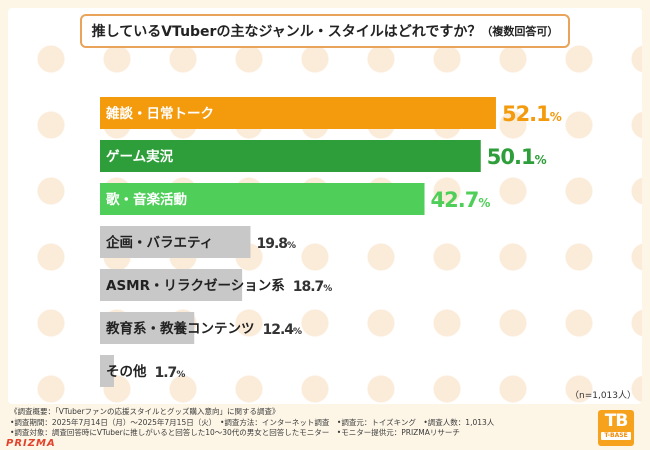  I want to click on bar-category-label: 教育系・教養コンテンツ, so click(180, 328).